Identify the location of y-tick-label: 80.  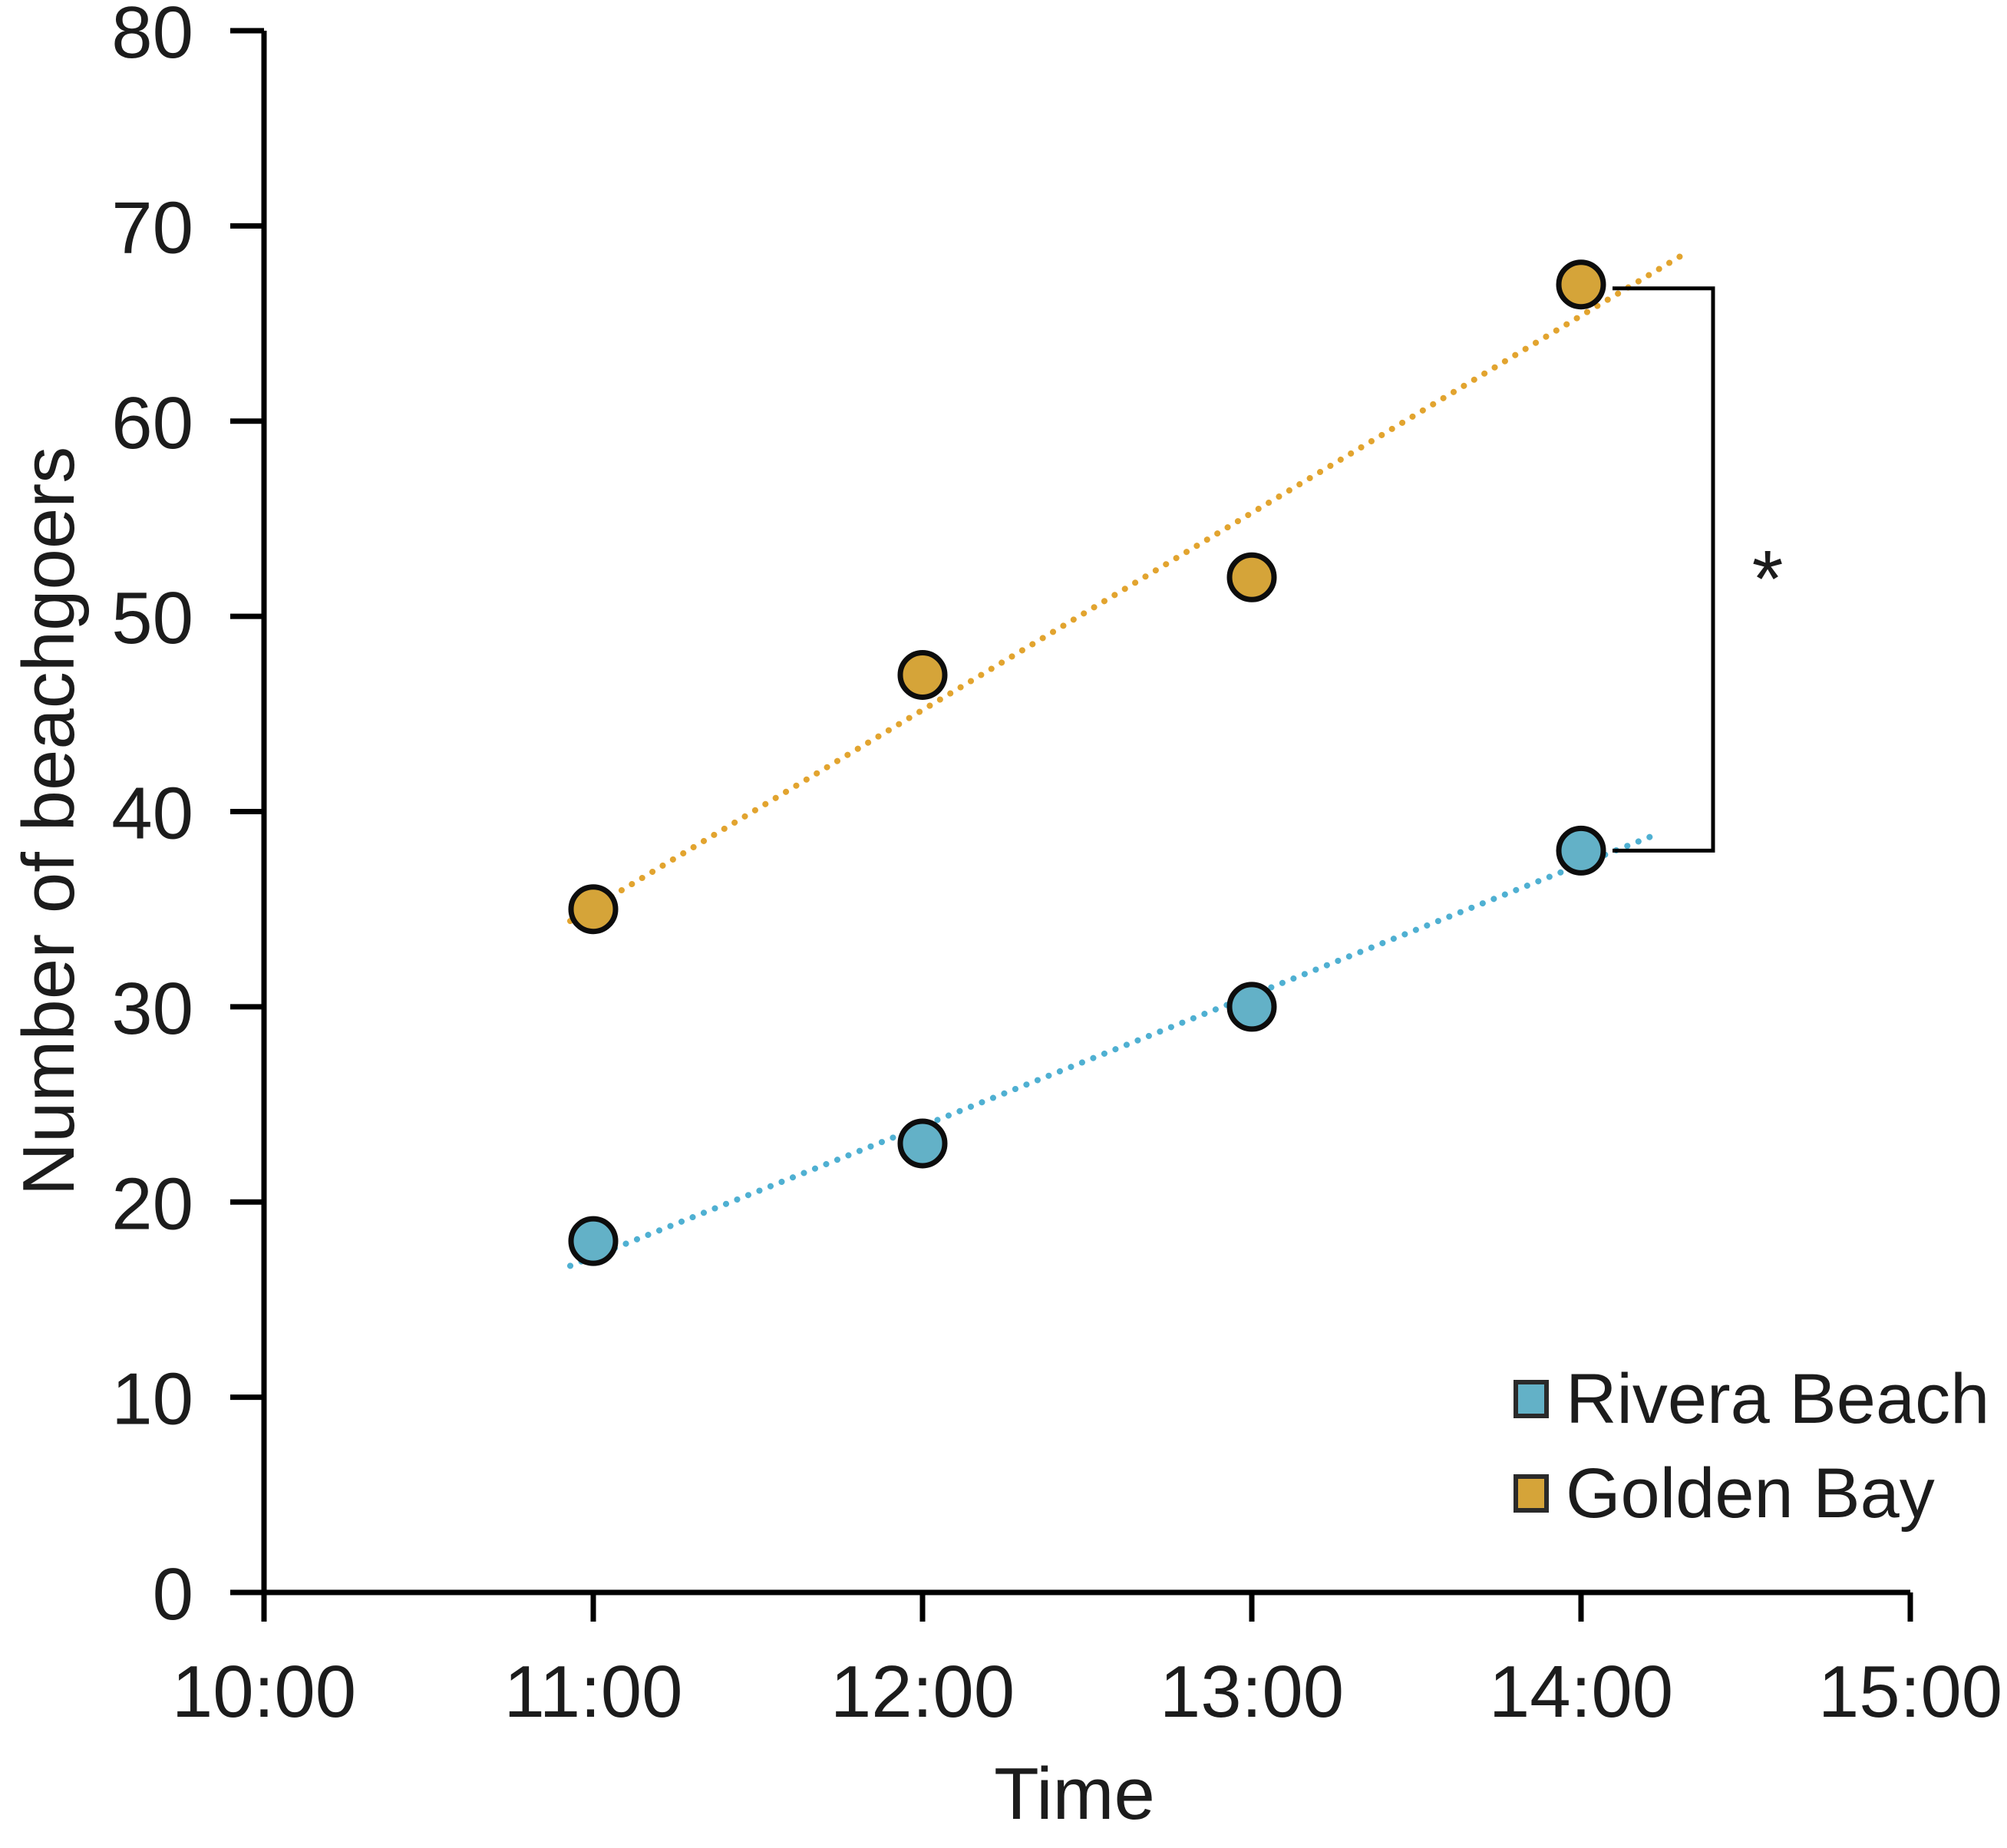
(152, 37).